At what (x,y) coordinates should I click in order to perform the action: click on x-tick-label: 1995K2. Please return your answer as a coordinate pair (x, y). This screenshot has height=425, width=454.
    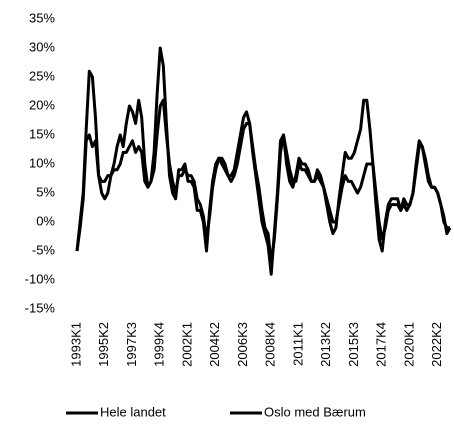
    Looking at the image, I should click on (103, 344).